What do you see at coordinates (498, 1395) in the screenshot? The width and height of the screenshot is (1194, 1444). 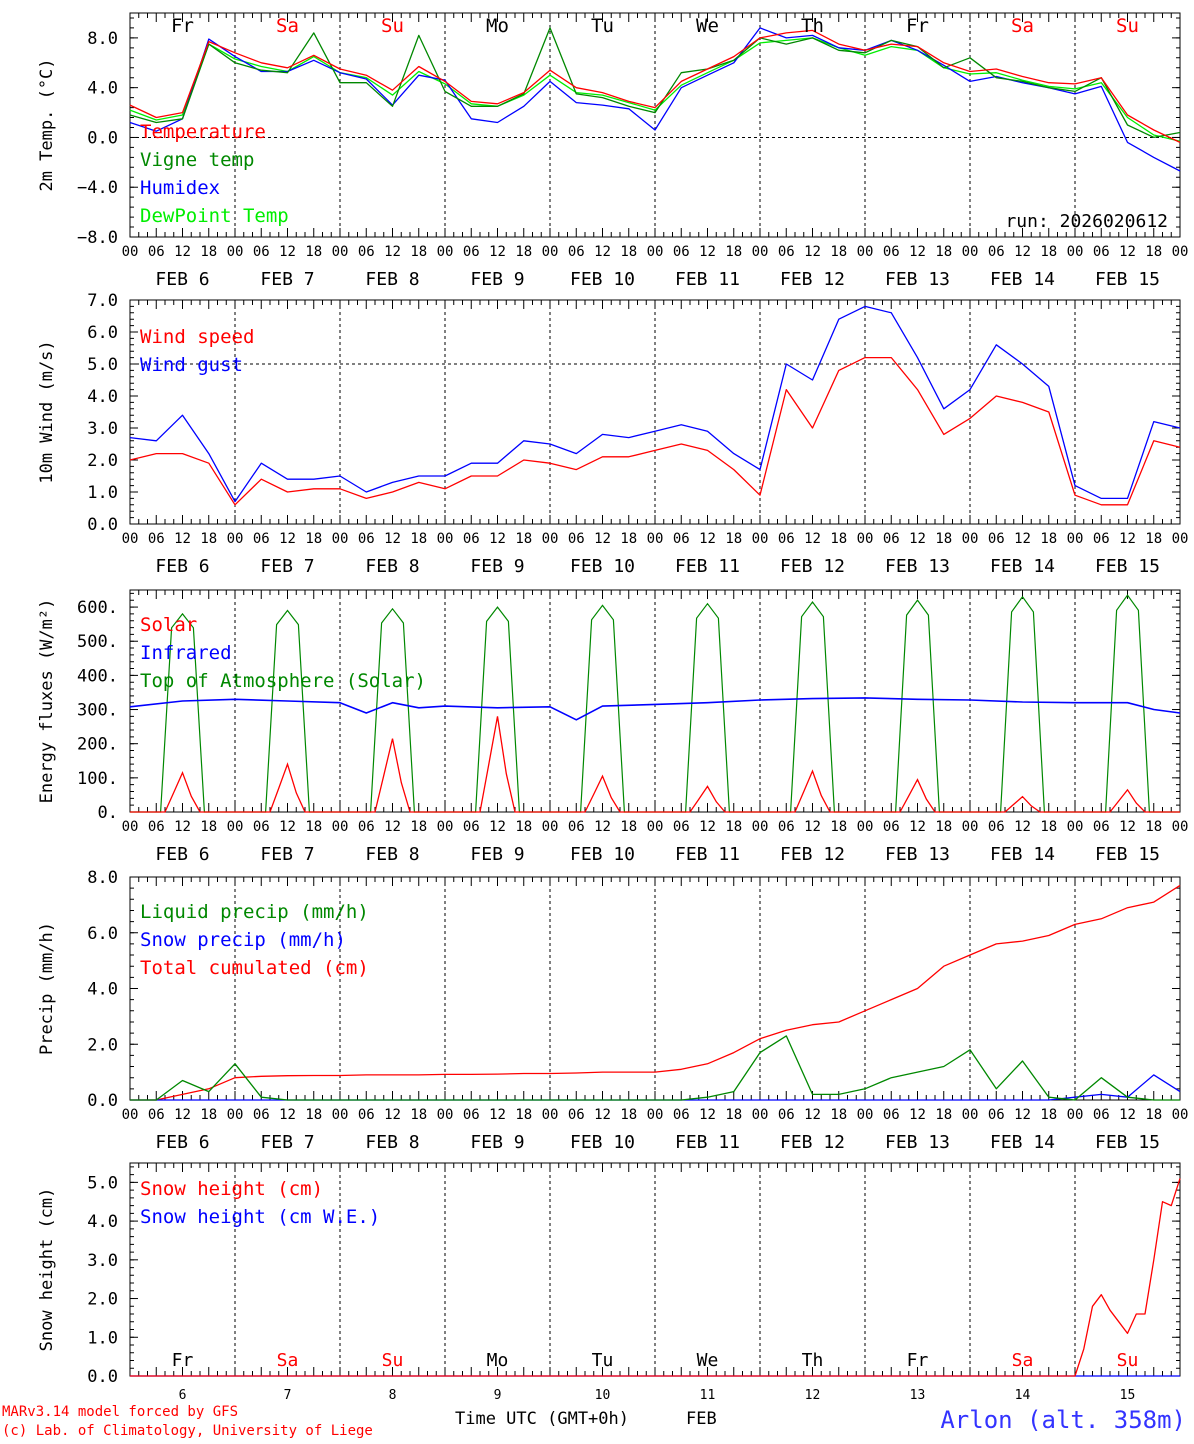 I see `day-number: 9` at bounding box center [498, 1395].